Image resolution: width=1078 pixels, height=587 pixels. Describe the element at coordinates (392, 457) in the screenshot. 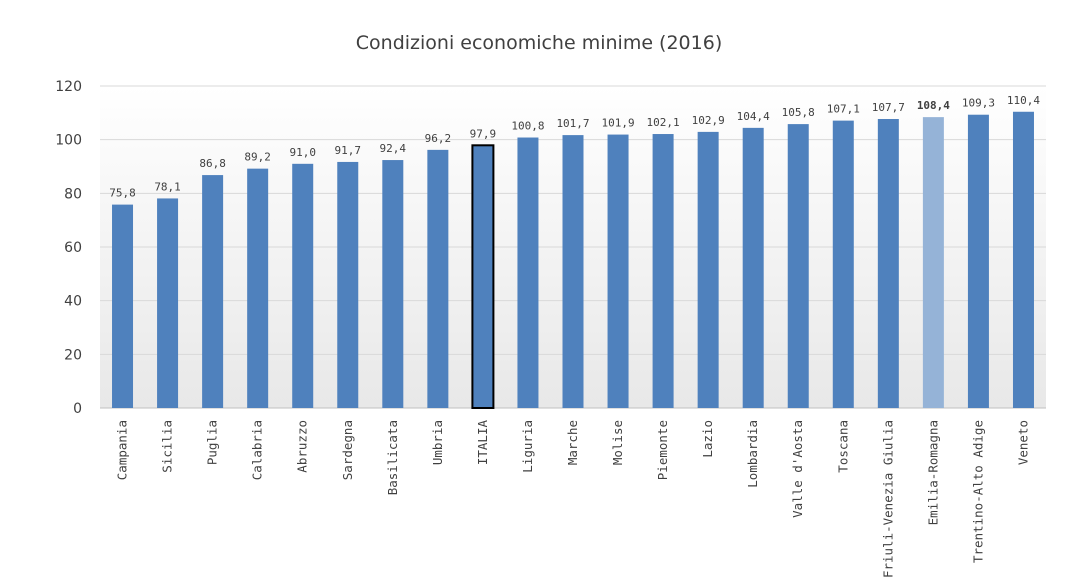

I see `x-tick-label: Basilicata` at that location.